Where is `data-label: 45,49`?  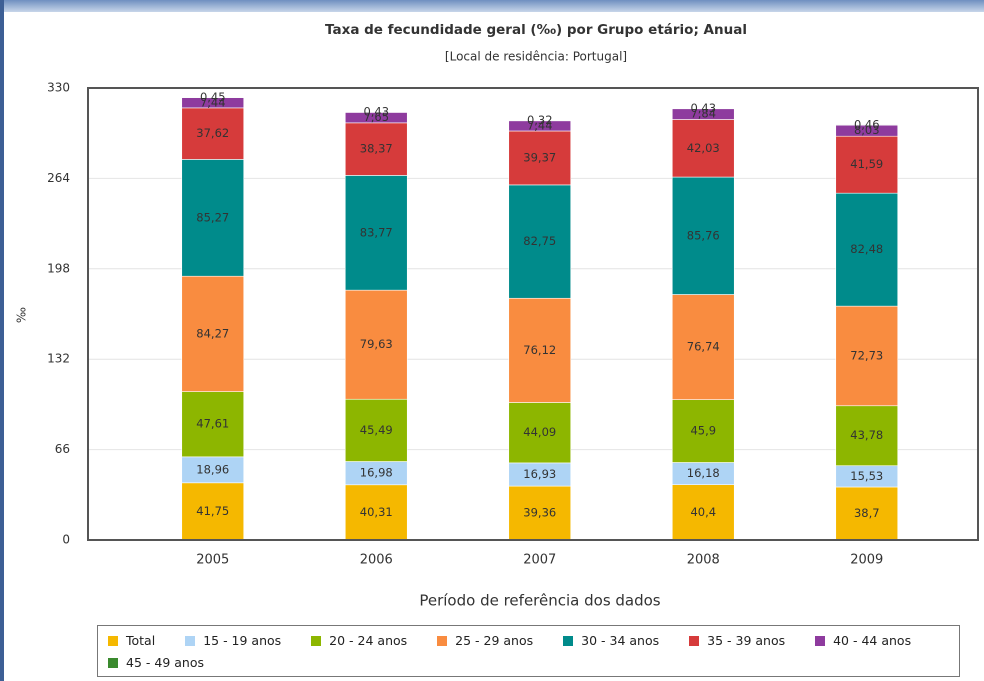 data-label: 45,49 is located at coordinates (376, 430).